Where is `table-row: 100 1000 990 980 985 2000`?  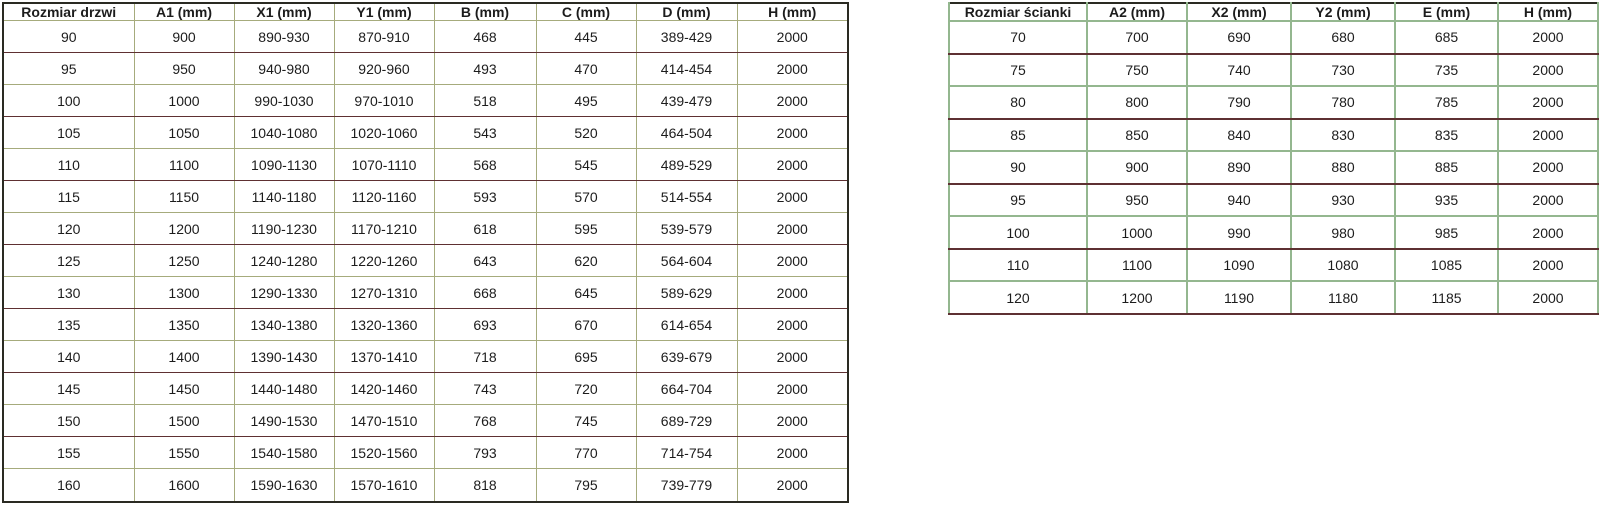
table-row: 100 1000 990 980 985 2000 is located at coordinates (1273, 233).